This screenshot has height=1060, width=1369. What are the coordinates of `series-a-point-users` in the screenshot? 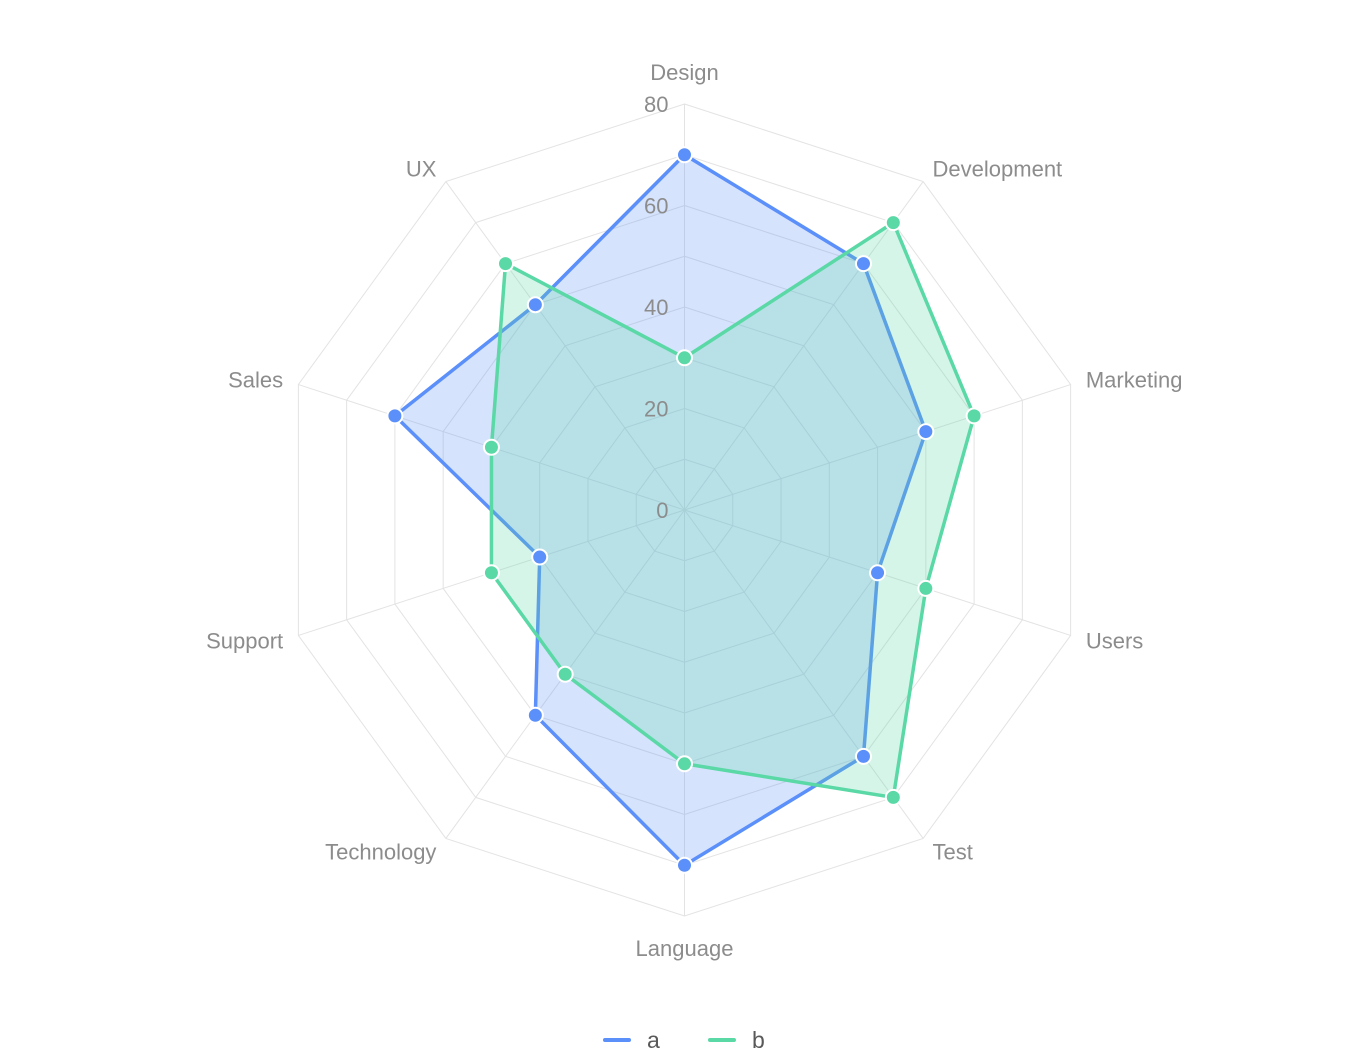 It's located at (878, 573).